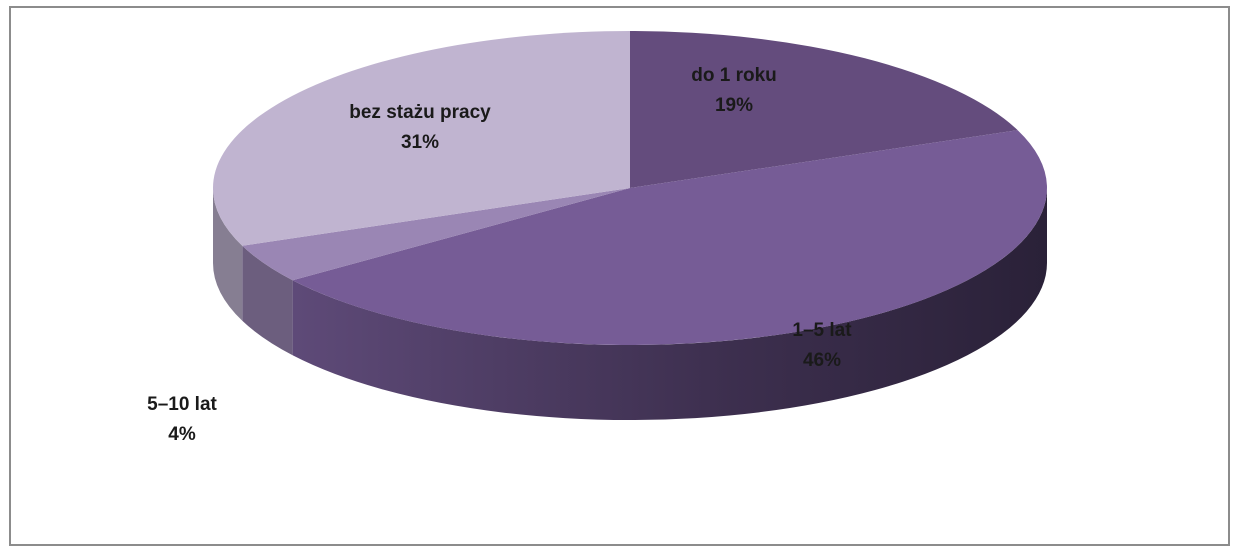  Describe the element at coordinates (822, 330) in the screenshot. I see `slice-label-1-5-lat: 1–5 lat` at that location.